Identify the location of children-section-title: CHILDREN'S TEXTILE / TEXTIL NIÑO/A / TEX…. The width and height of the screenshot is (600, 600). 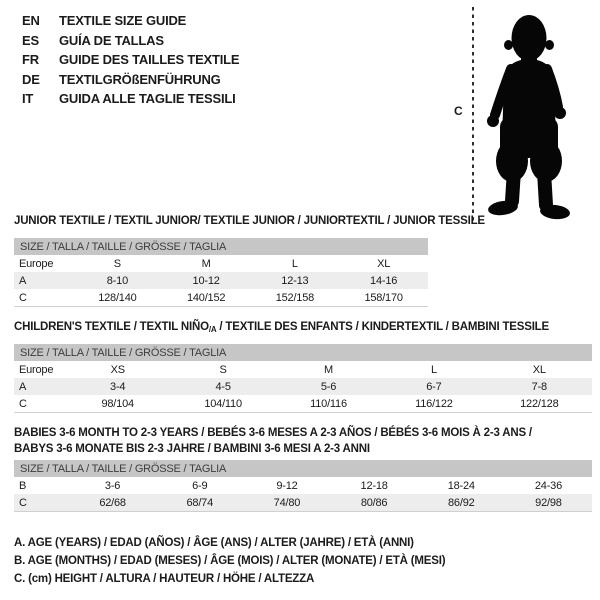
(281, 327).